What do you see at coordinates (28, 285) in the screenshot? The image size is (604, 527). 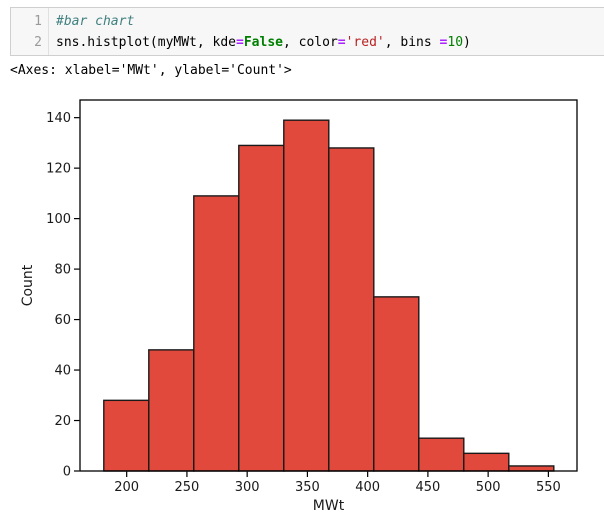 I see `y-axis-label: Count` at bounding box center [28, 285].